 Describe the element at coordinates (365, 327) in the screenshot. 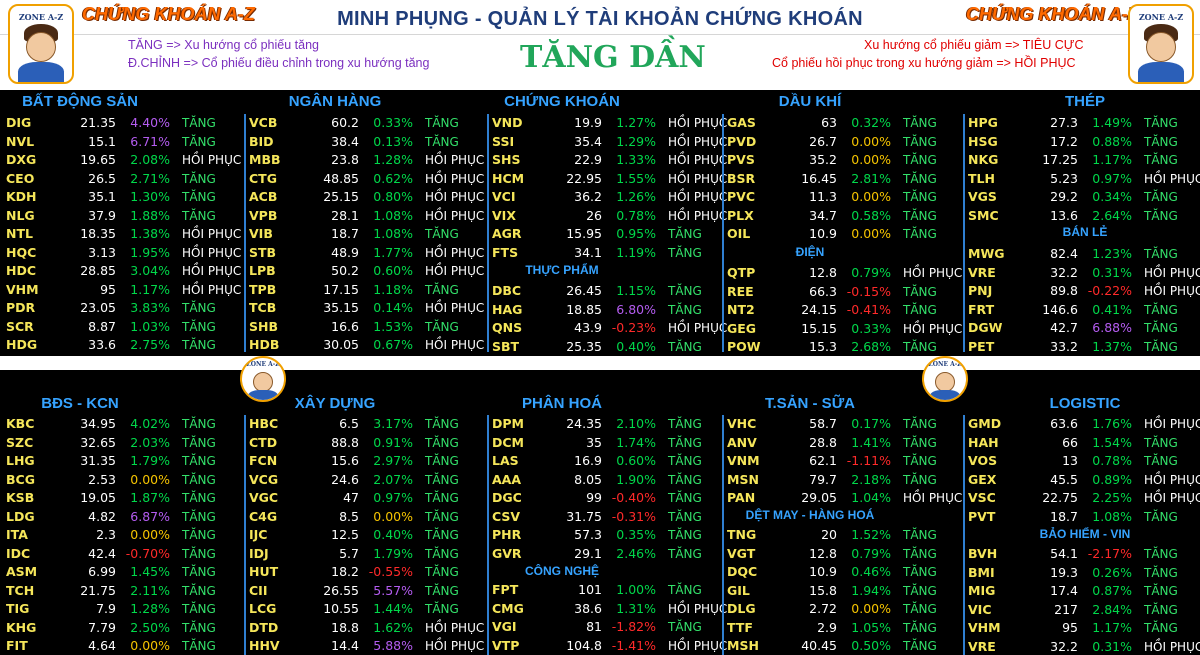

I see `stock-row: SHB 16.6 1.53% TĂNG` at that location.